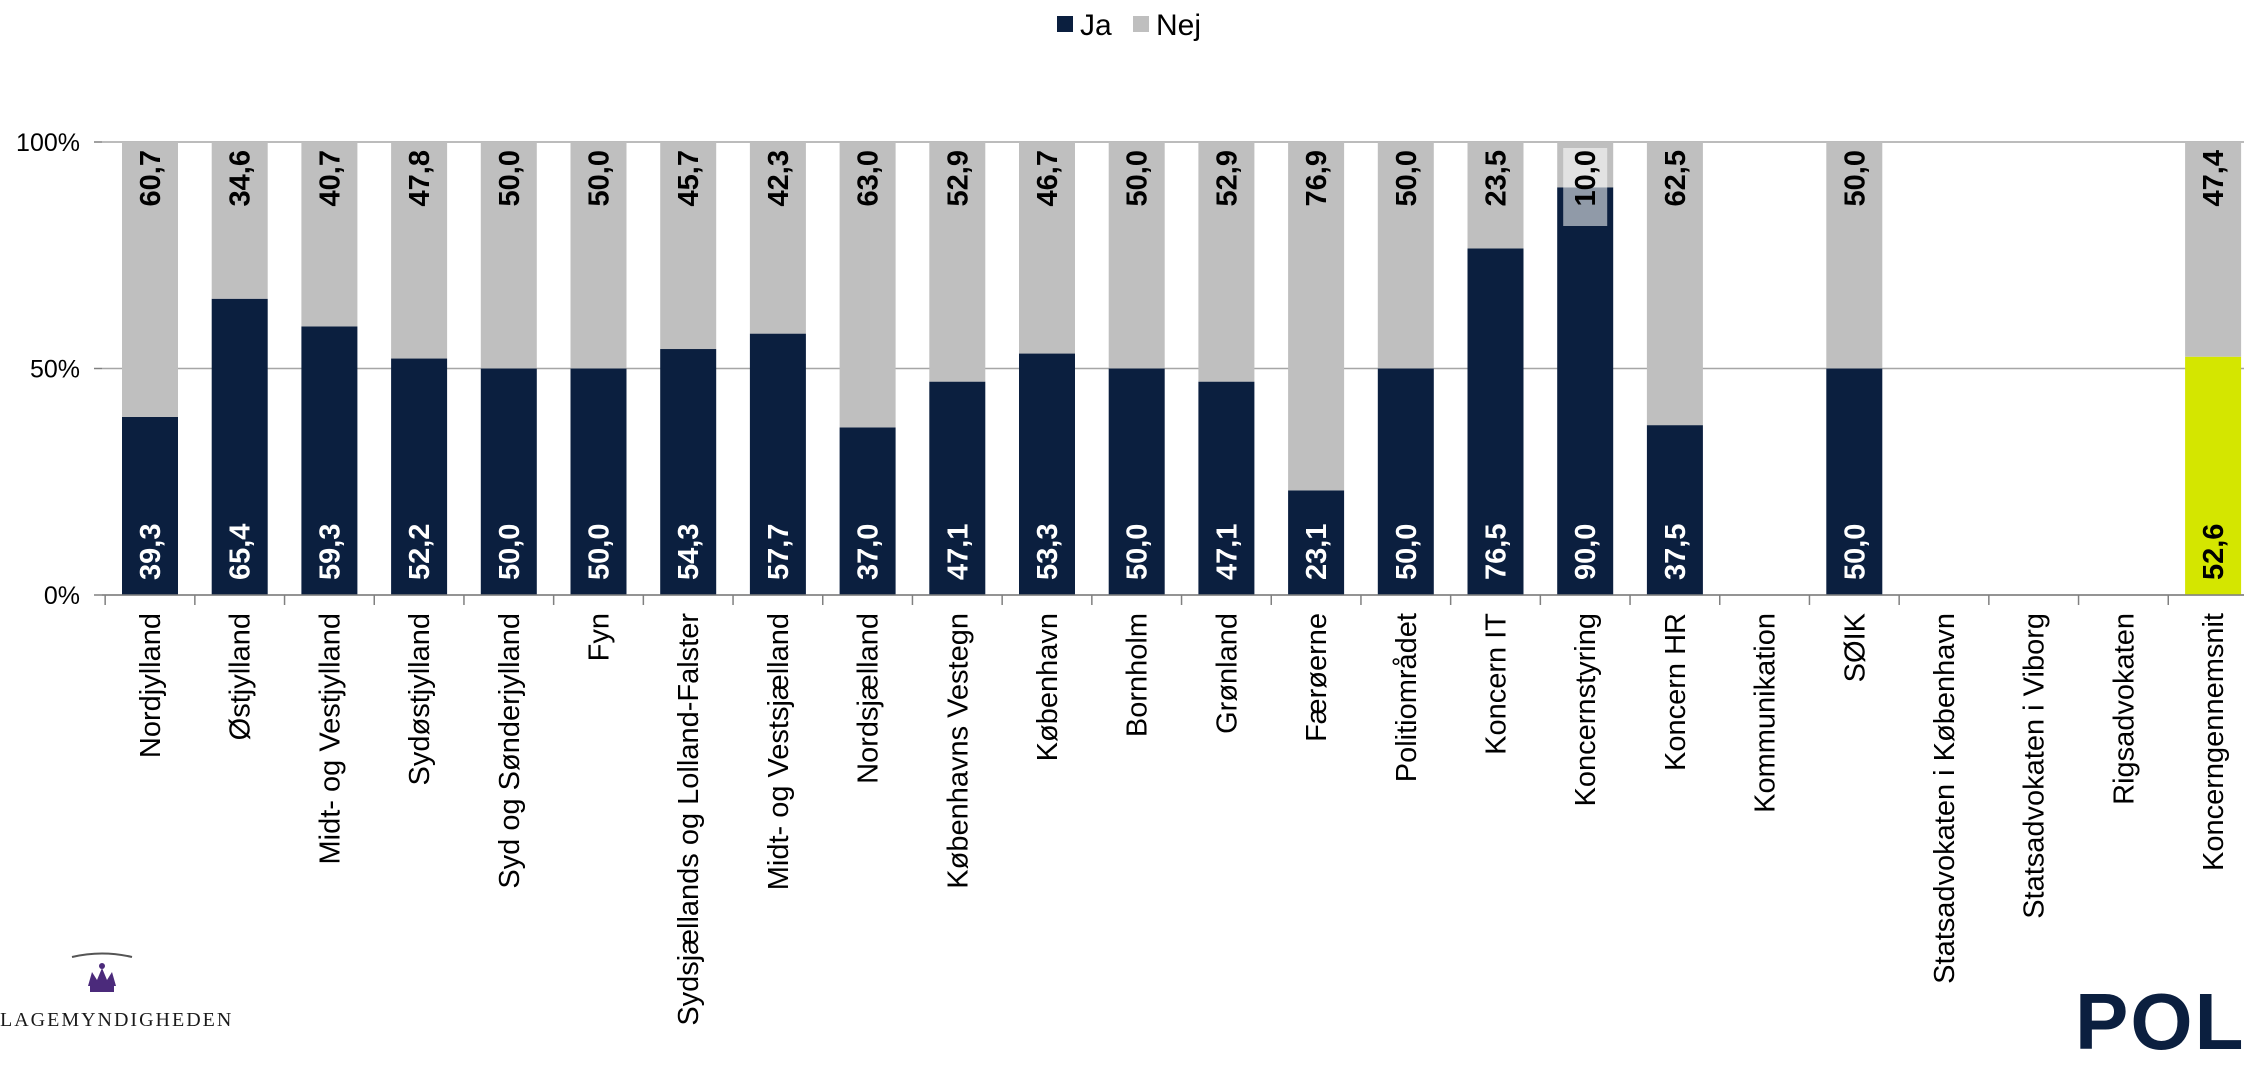 Image resolution: width=2244 pixels, height=1066 pixels. Describe the element at coordinates (1495, 195) in the screenshot. I see `bar-nej-koncern-it` at that location.